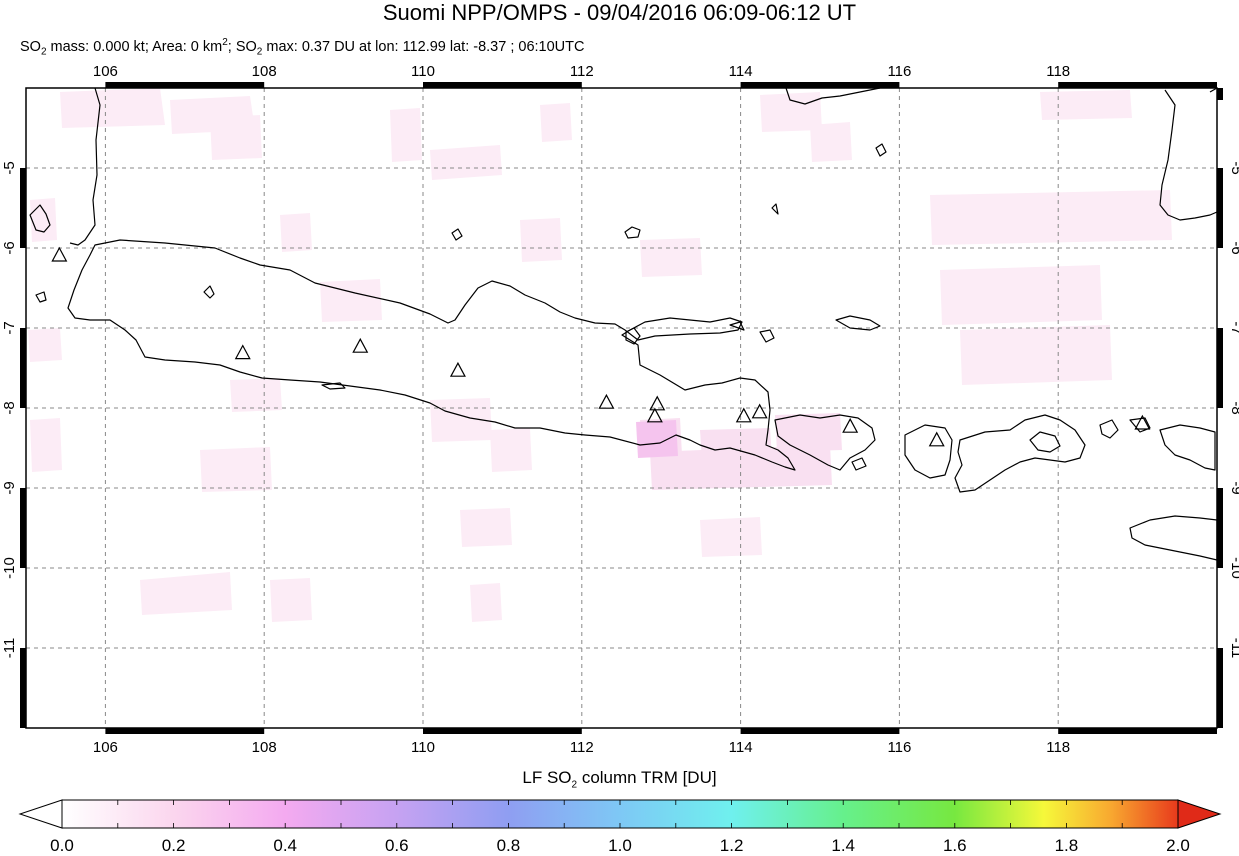 This screenshot has height=856, width=1239. I want to click on lat-label-right: -5, so click(1233, 167).